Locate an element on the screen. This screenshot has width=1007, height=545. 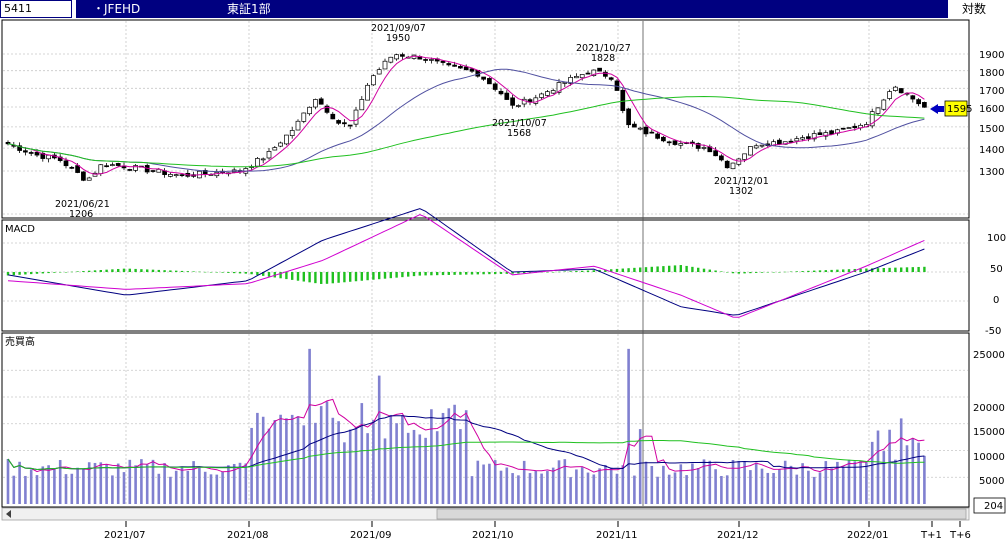
price-tick-1600: 1600 is located at coordinates (991, 109).